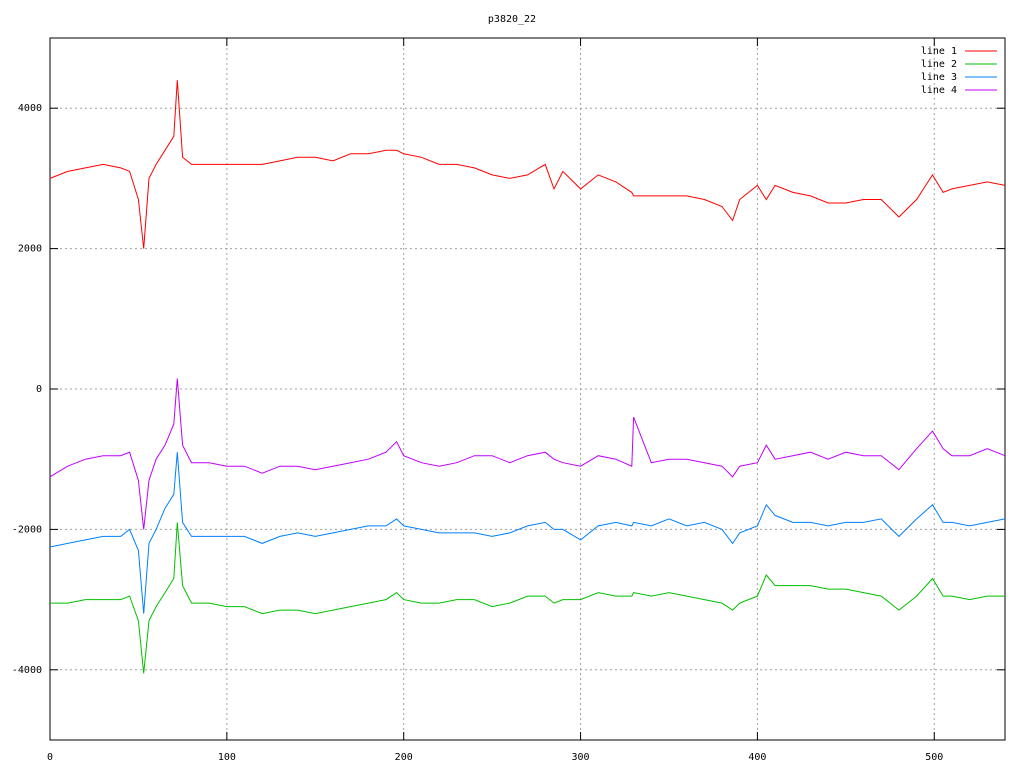  I want to click on y-tick-label: 4000, so click(30, 108).